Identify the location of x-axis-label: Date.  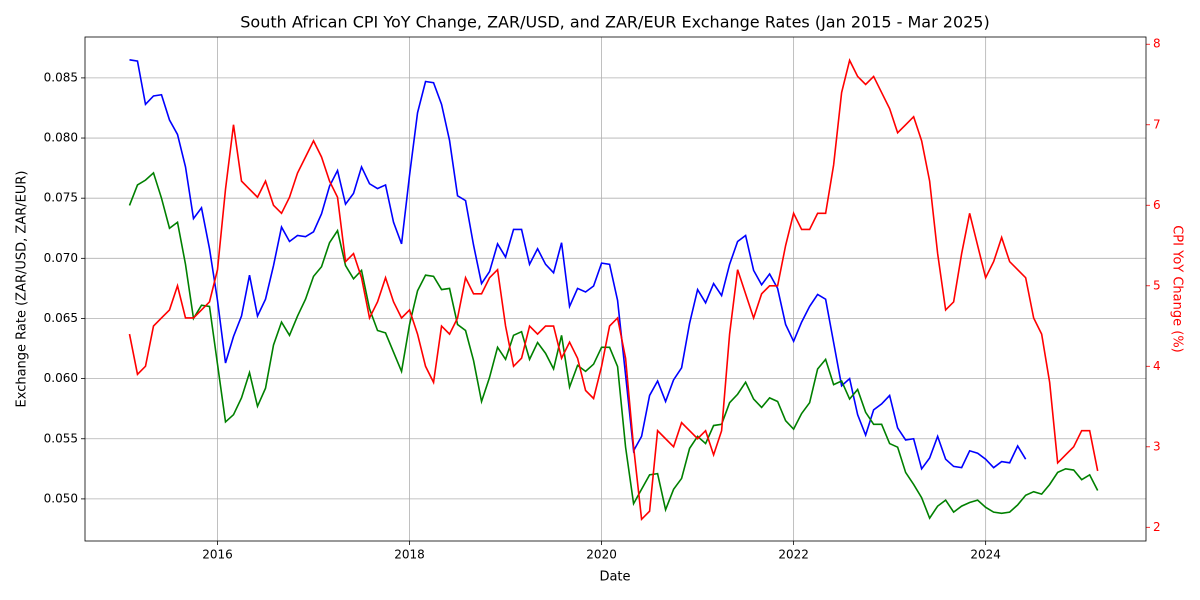
(614, 577).